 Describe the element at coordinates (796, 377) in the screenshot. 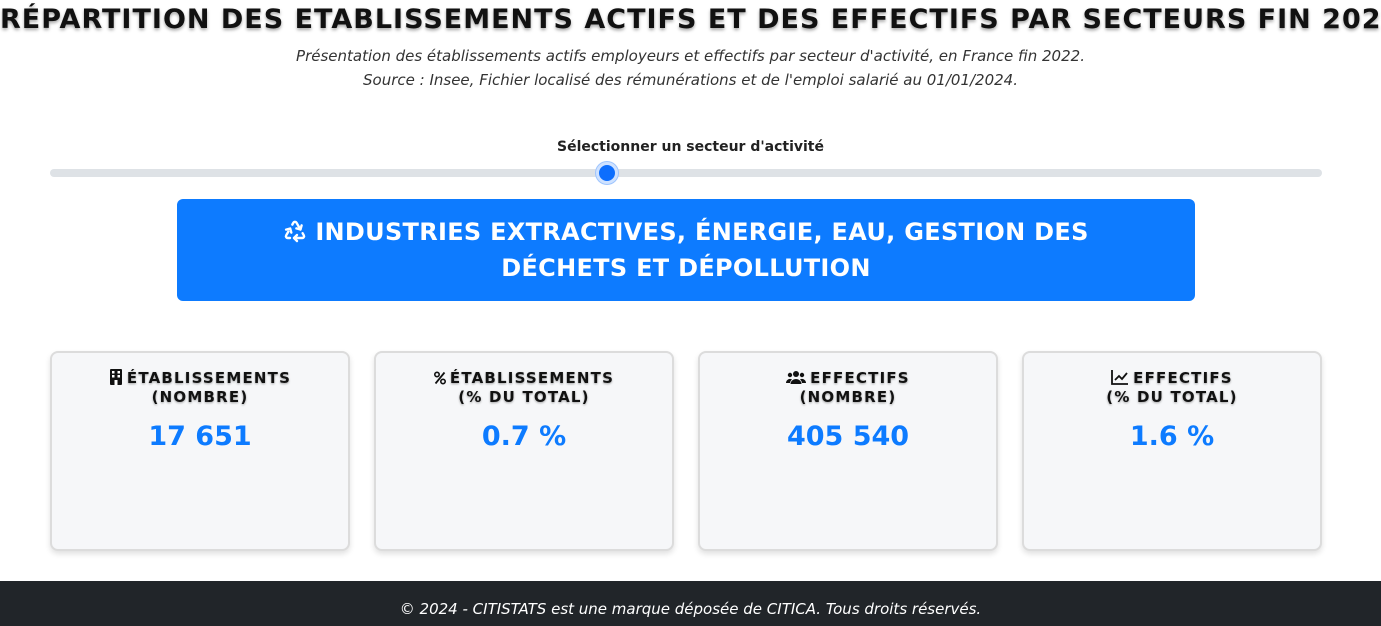

I see `users-icon` at that location.